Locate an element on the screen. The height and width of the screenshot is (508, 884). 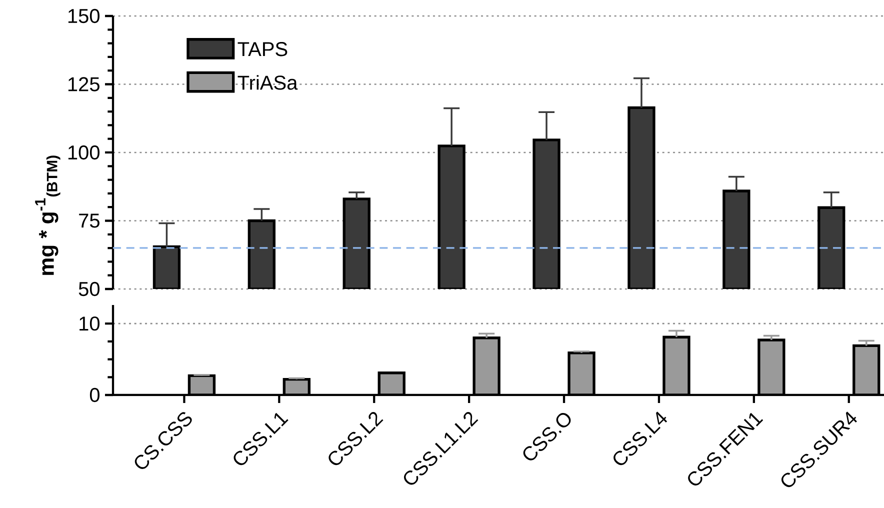
y-tick-label: 75 is located at coordinates (89, 221).